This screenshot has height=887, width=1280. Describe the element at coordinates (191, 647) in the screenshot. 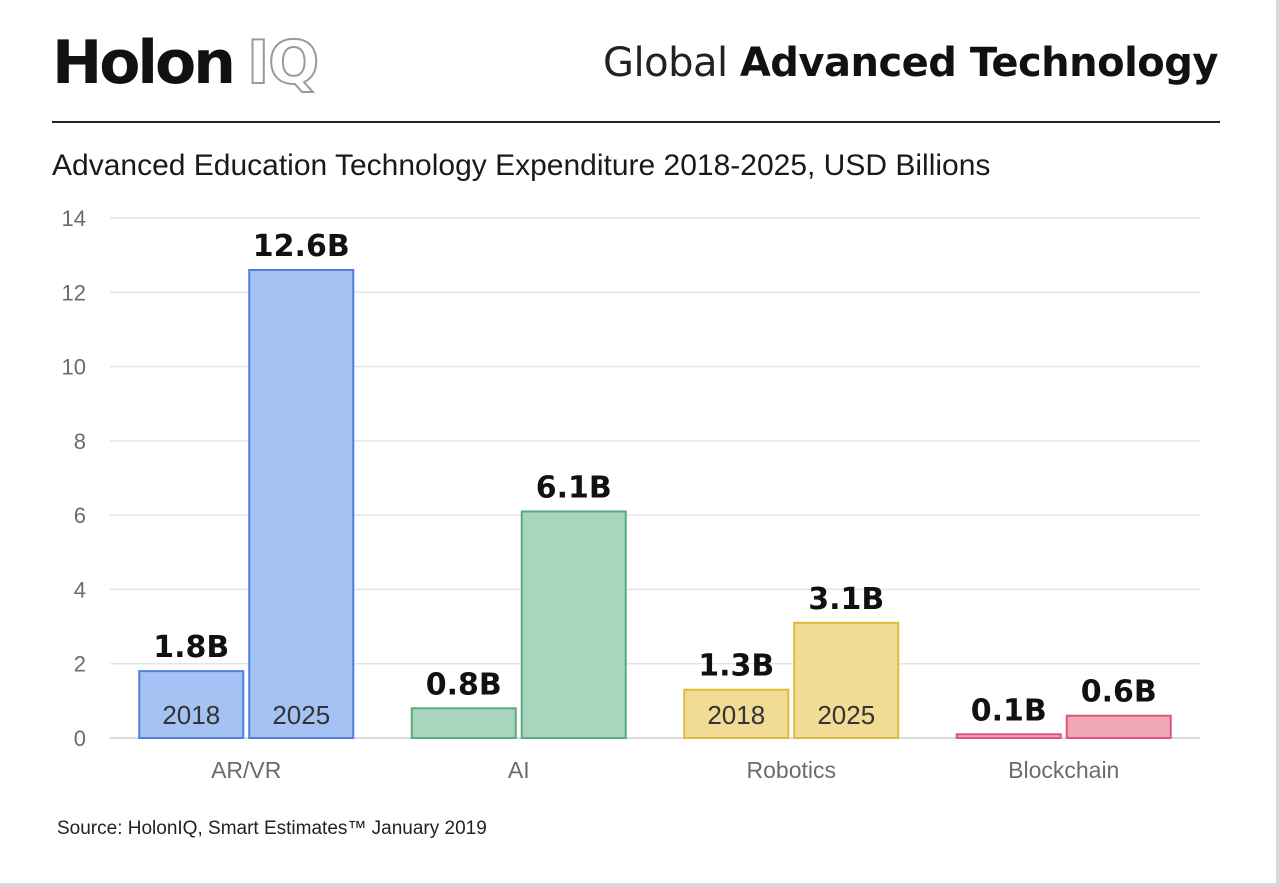

I see `data-label: 1.8B` at that location.